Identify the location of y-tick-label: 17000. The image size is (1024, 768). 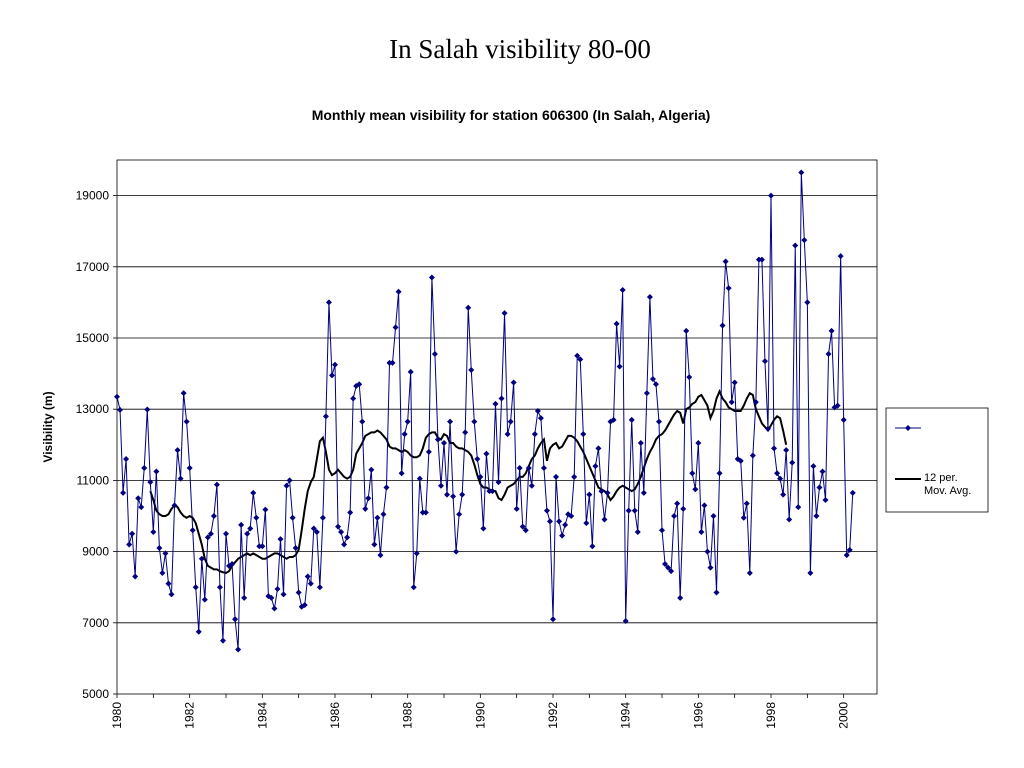
(93, 267).